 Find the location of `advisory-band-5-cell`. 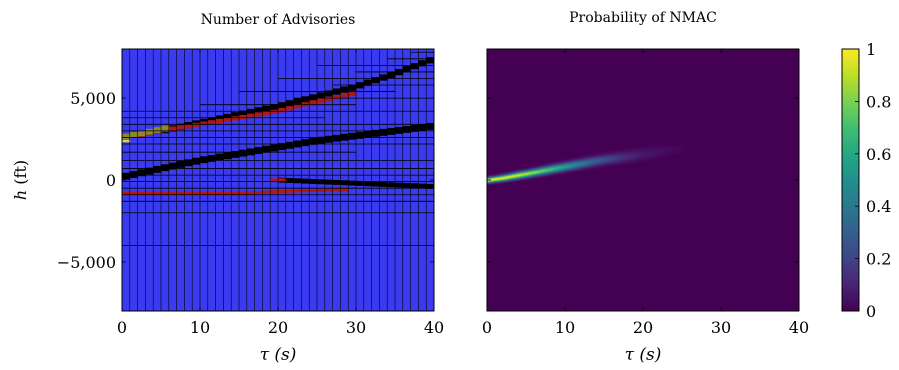

advisory-band-5-cell is located at coordinates (274, 180).